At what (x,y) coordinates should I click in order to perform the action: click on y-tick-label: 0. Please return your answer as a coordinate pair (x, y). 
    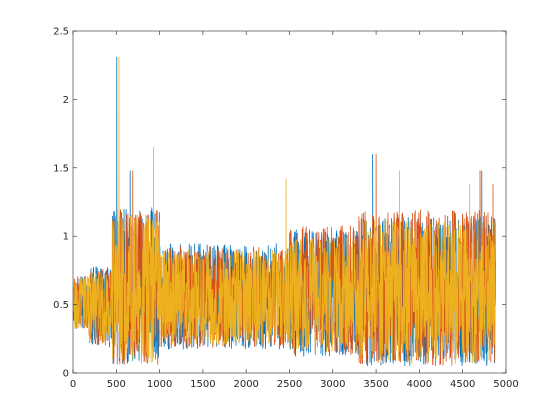
    Looking at the image, I should click on (66, 374).